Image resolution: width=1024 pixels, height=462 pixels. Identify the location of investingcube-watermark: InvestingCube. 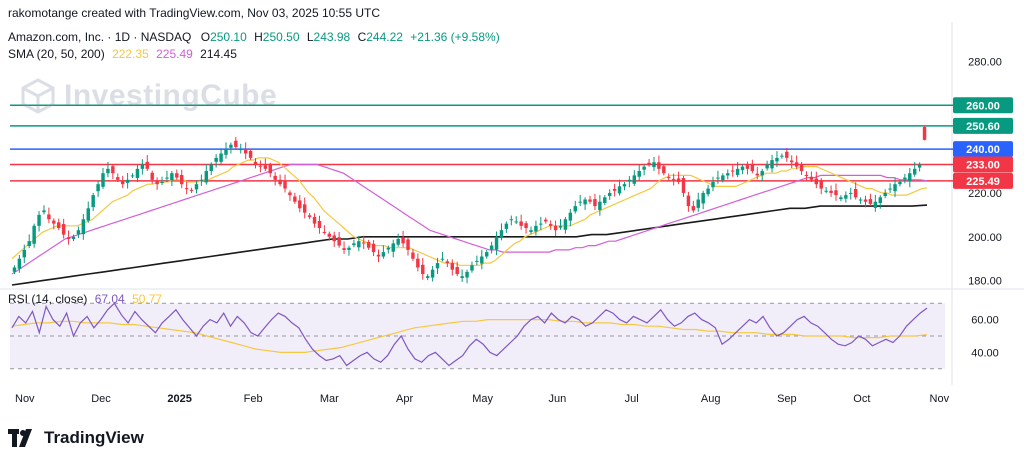
(148, 96).